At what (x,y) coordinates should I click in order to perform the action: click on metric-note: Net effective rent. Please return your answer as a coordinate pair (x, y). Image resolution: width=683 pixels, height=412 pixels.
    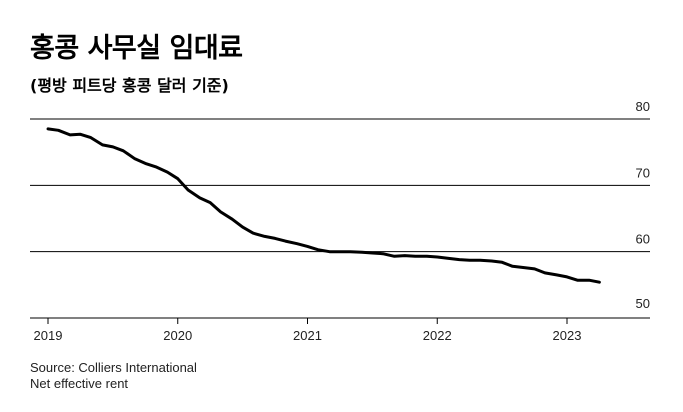
    Looking at the image, I should click on (79, 383).